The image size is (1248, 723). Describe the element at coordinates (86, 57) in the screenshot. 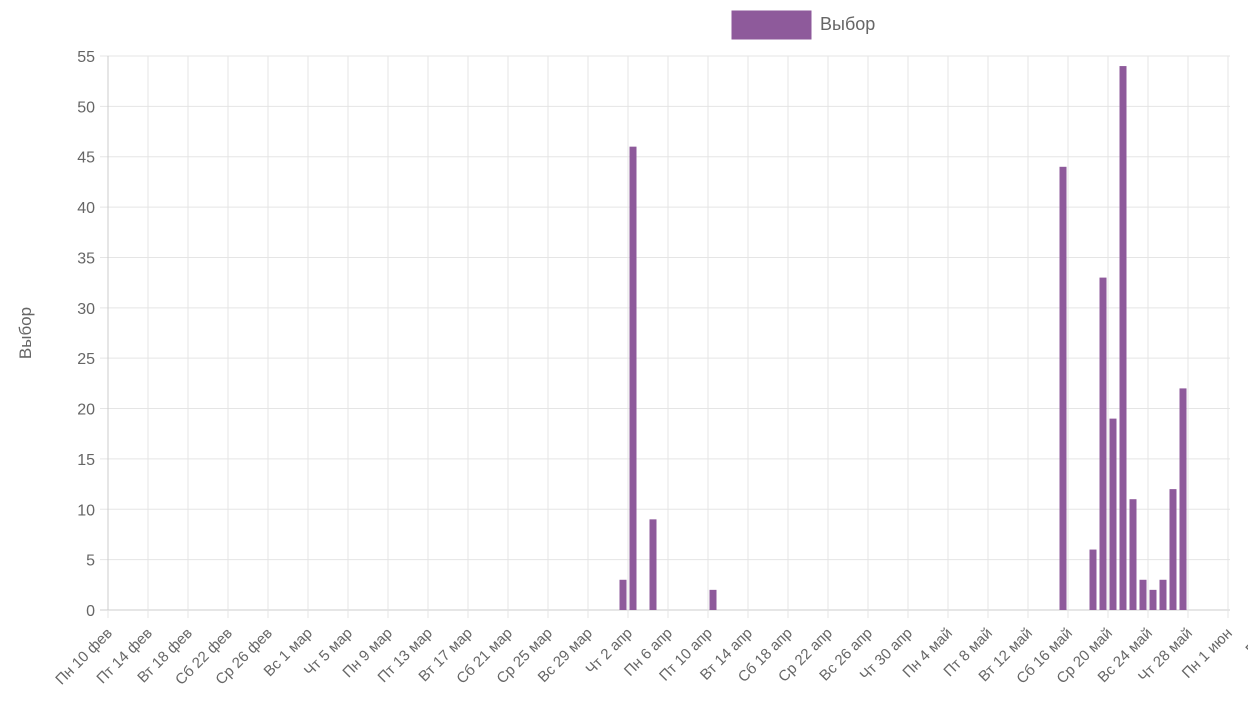

I see `y-tick-label: 55` at that location.